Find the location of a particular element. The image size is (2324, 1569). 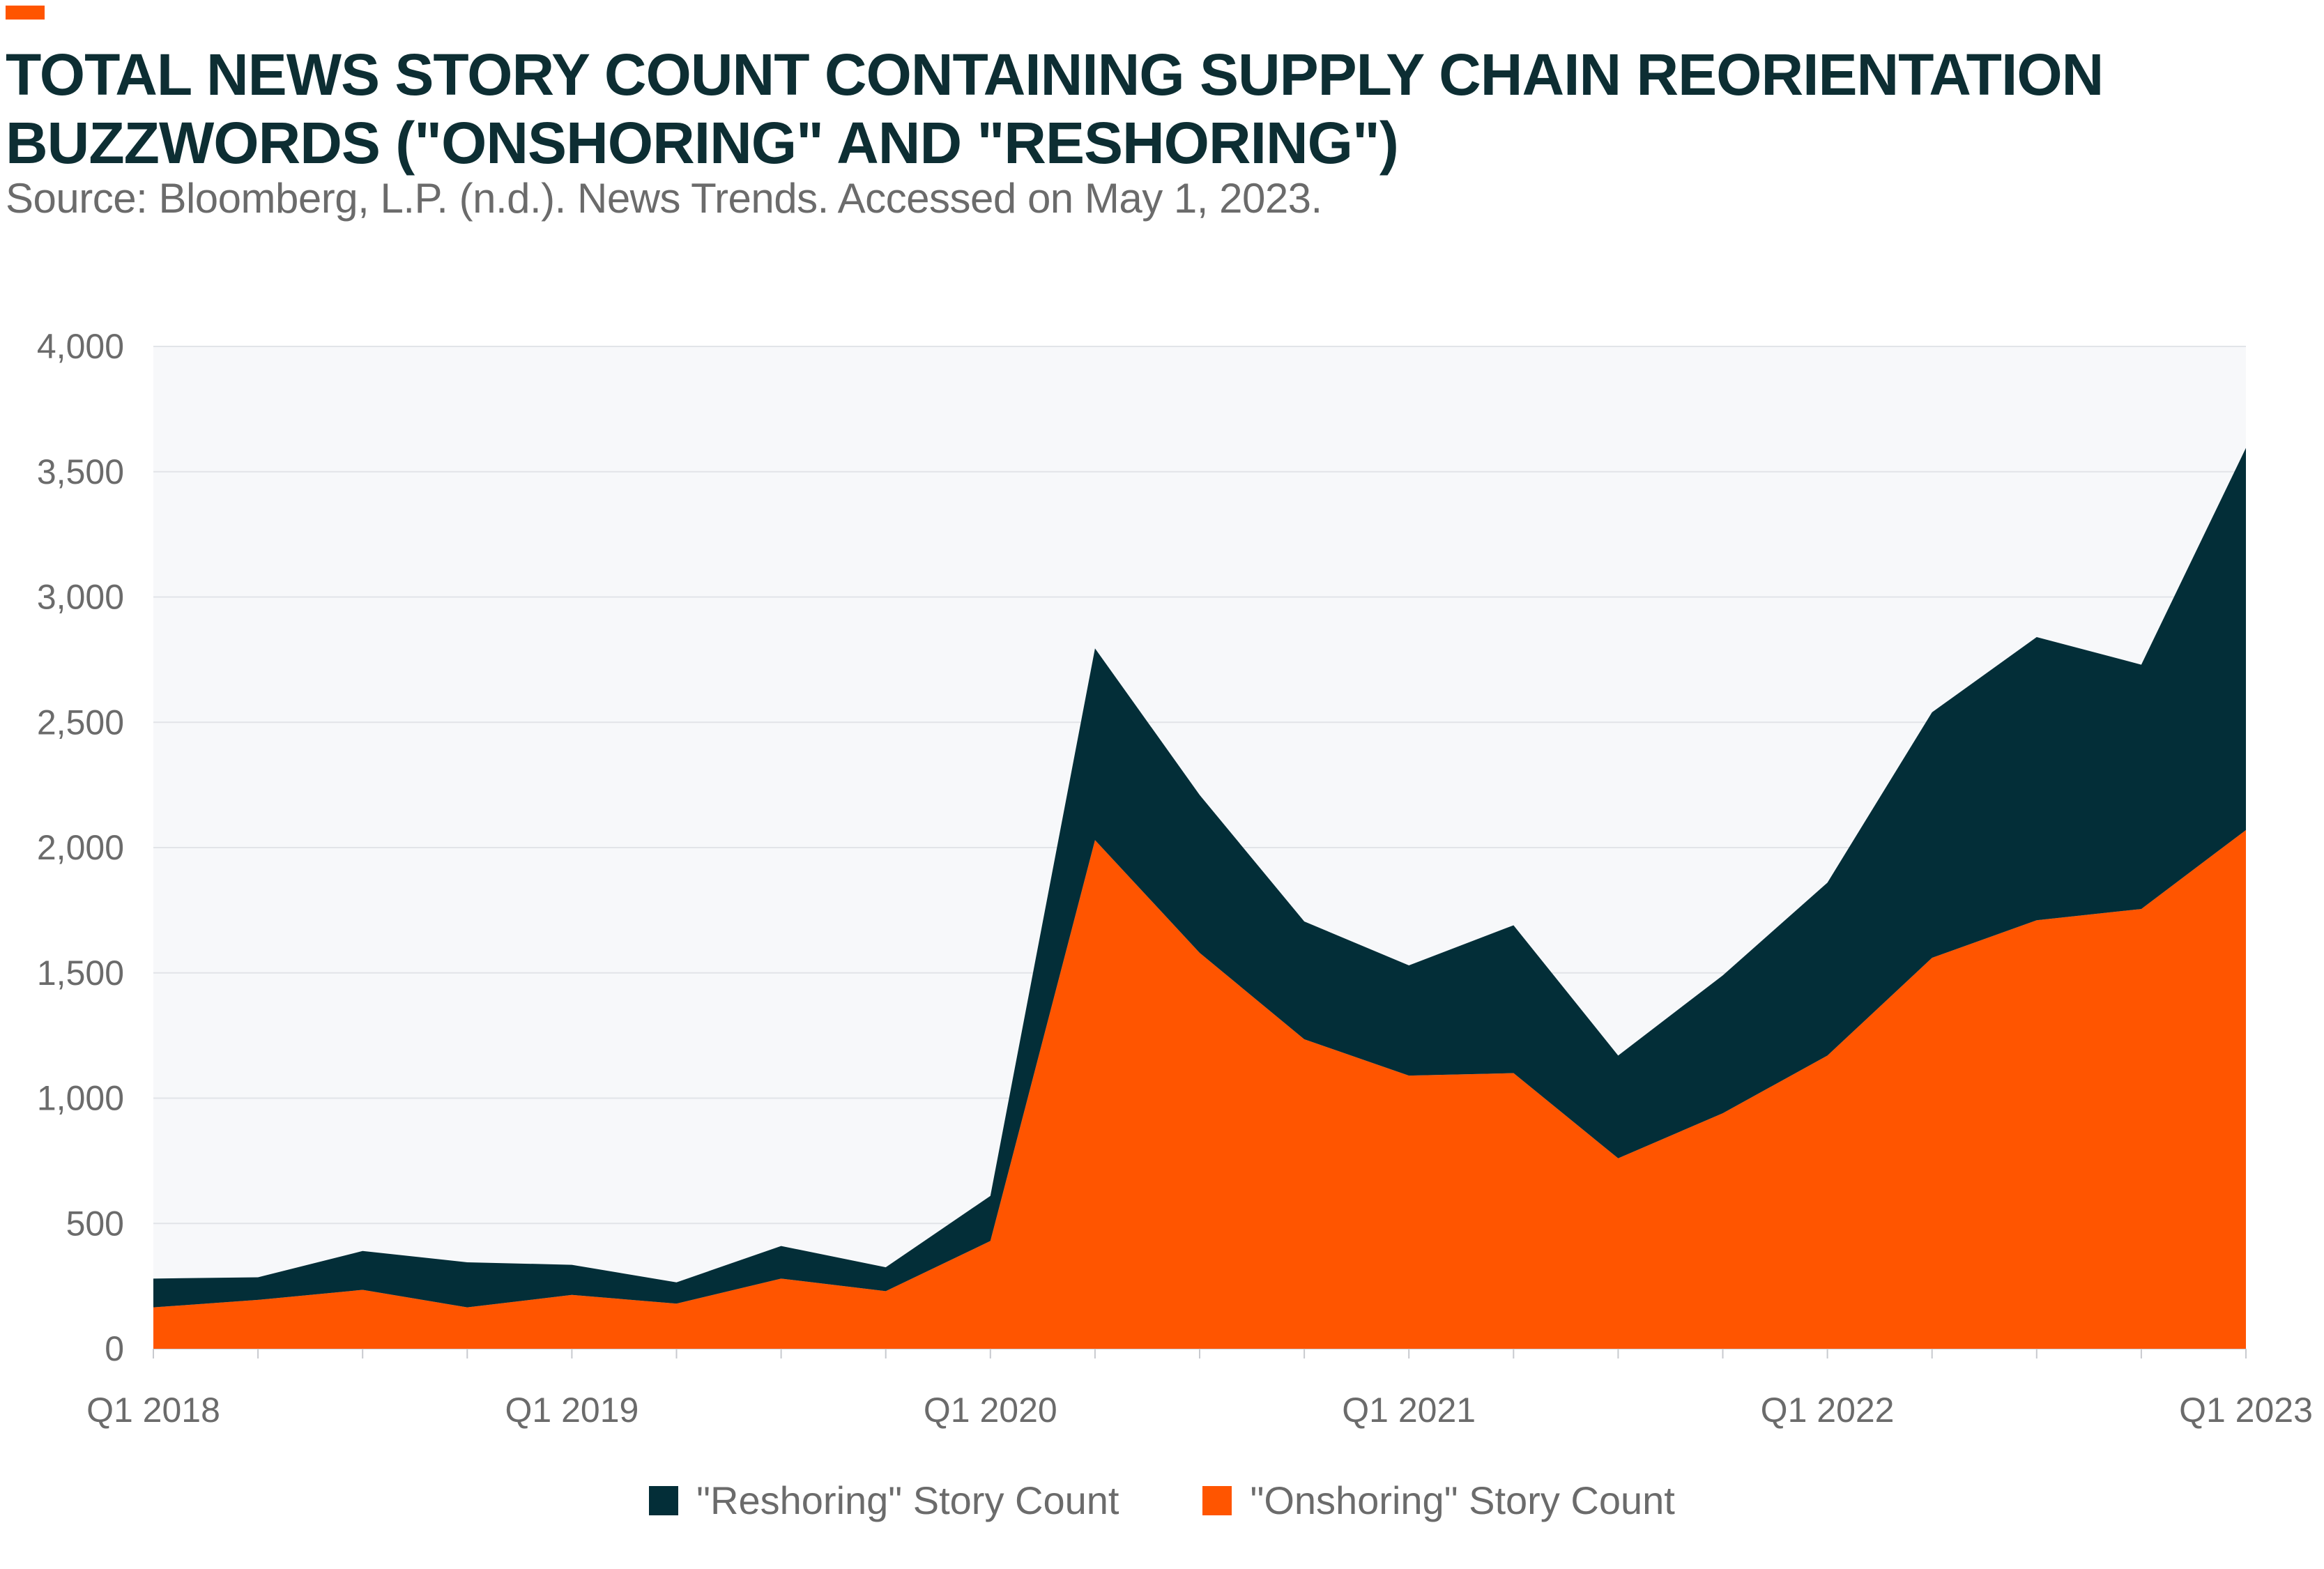

x-tick-label: Q1 2022 is located at coordinates (1828, 1410).